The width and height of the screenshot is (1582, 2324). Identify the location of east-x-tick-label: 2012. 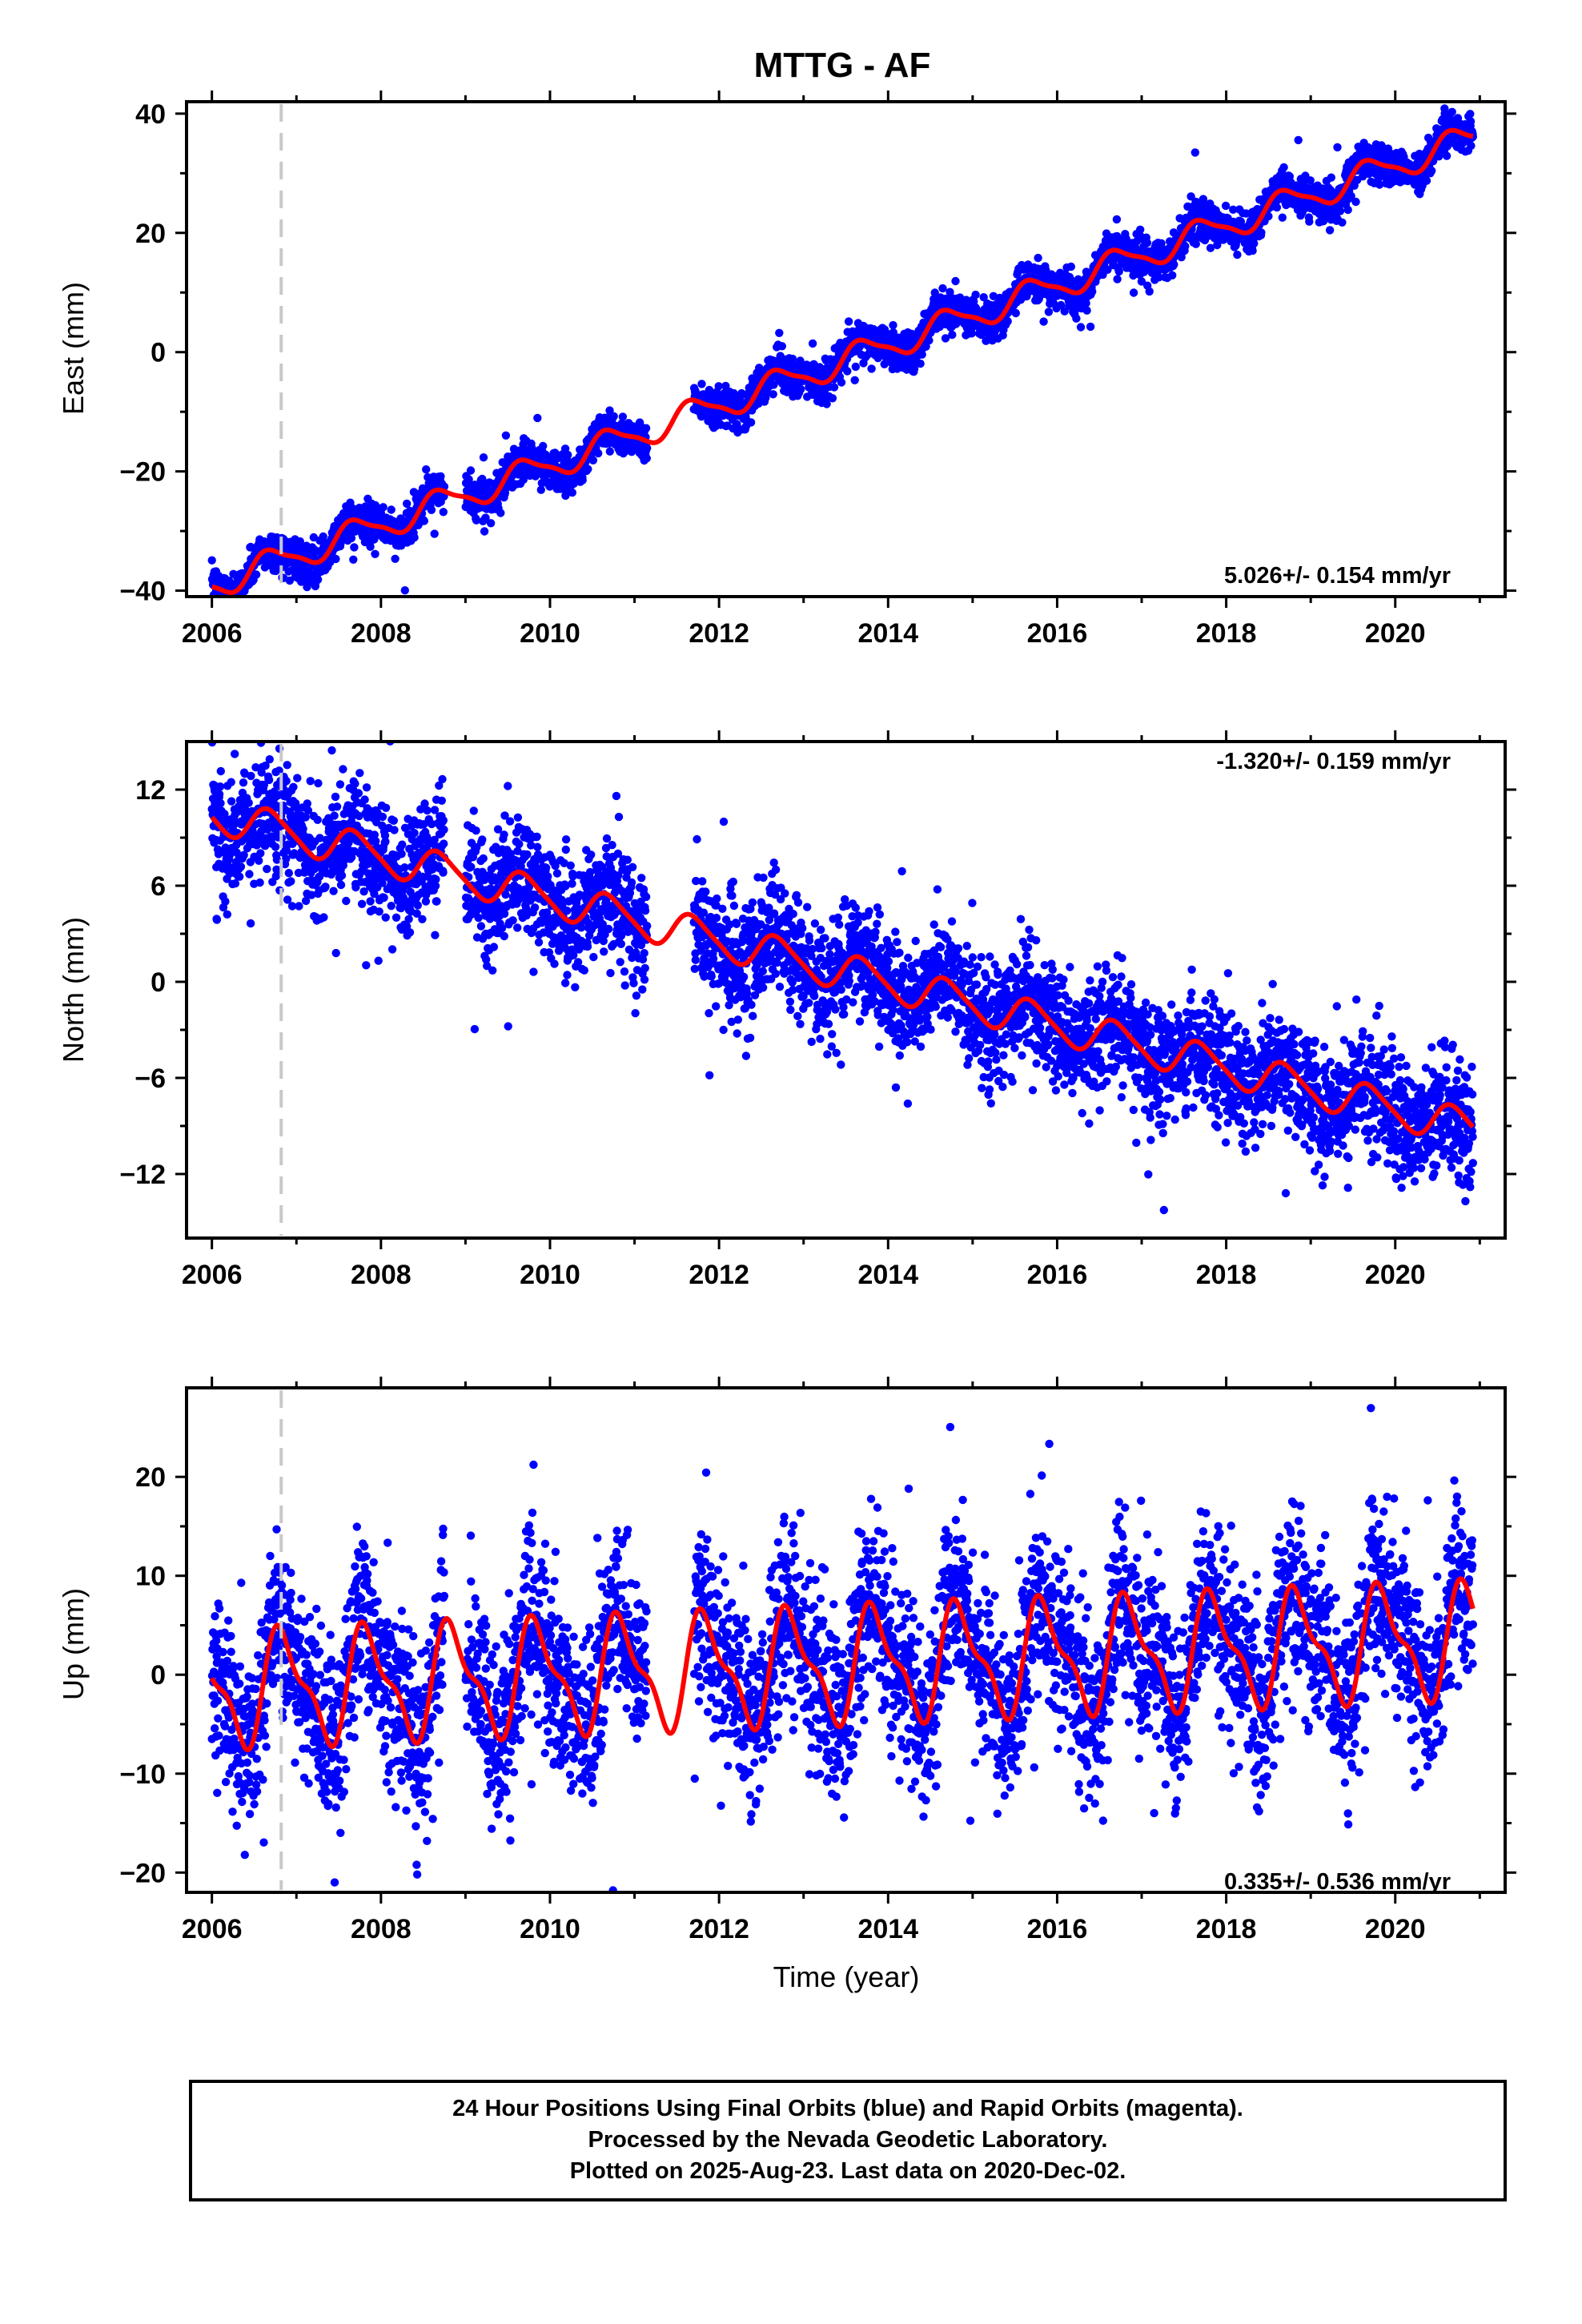
(719, 633).